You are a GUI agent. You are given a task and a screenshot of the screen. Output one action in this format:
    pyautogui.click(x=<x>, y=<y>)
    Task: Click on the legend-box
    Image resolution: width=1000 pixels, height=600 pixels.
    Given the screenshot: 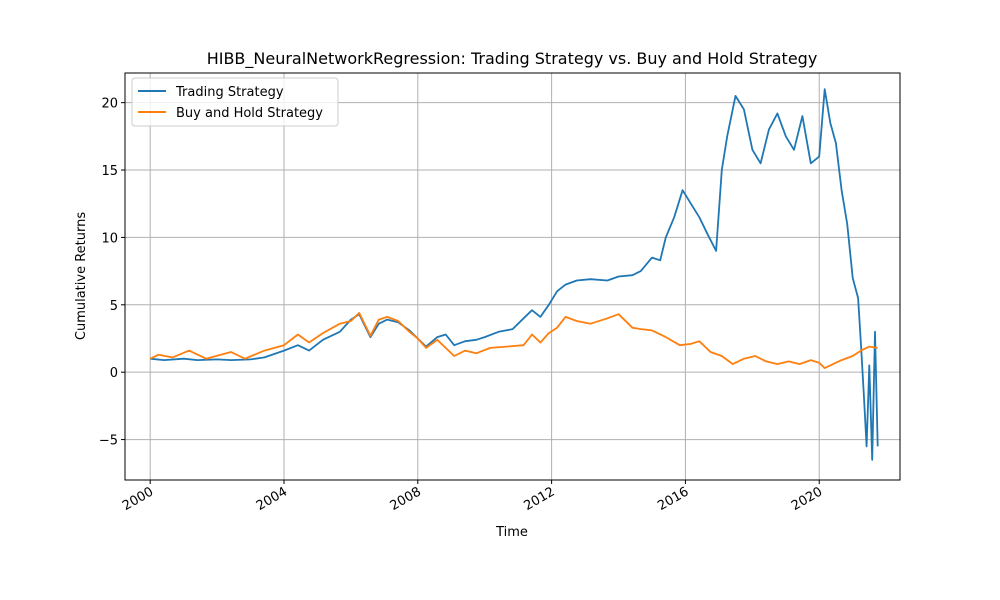 What is the action you would take?
    pyautogui.click(x=235, y=102)
    